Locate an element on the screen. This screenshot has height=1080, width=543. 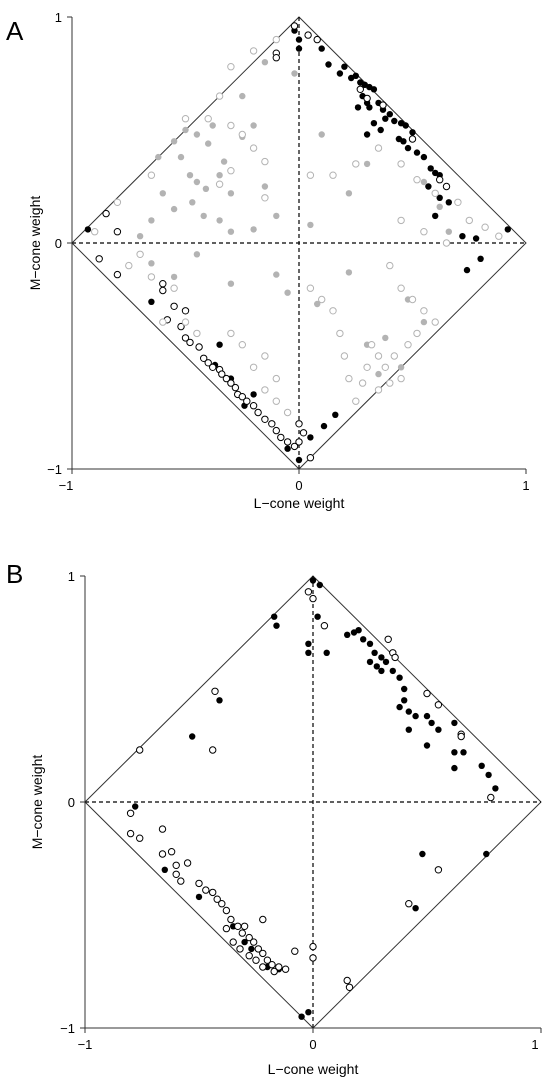
panel-b-x-axis-title: L−cone weight is located at coordinates (313, 1069).